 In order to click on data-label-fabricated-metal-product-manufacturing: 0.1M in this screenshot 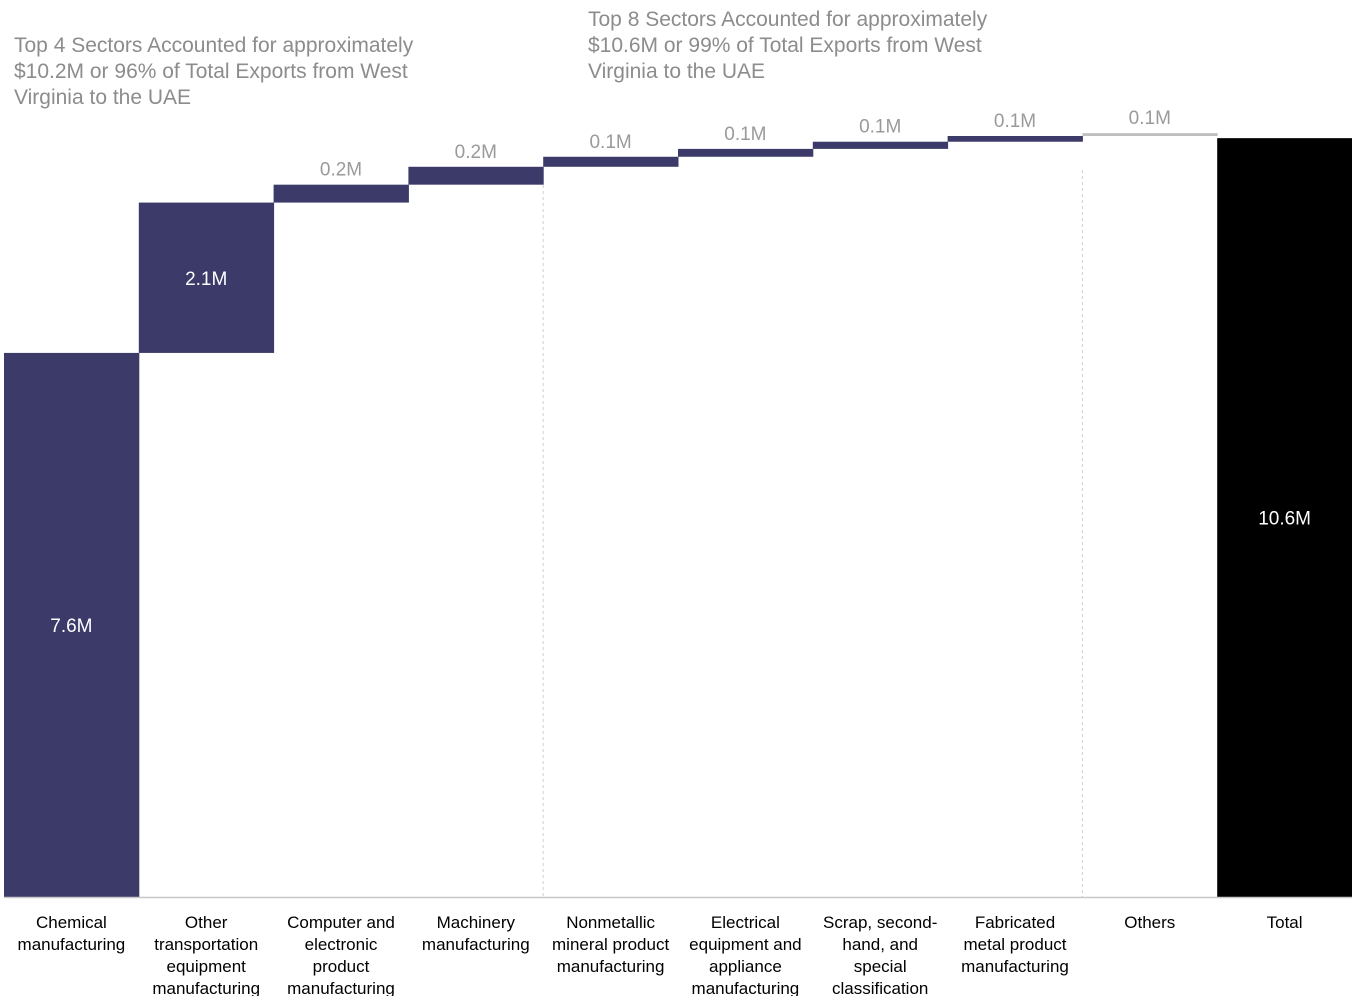, I will do `click(1015, 121)`.